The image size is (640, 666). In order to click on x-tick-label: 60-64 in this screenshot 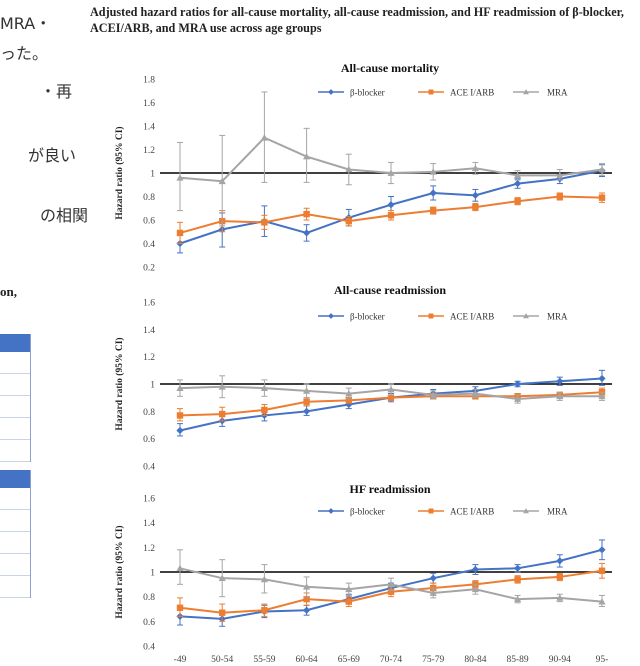, I will do `click(307, 660)`.